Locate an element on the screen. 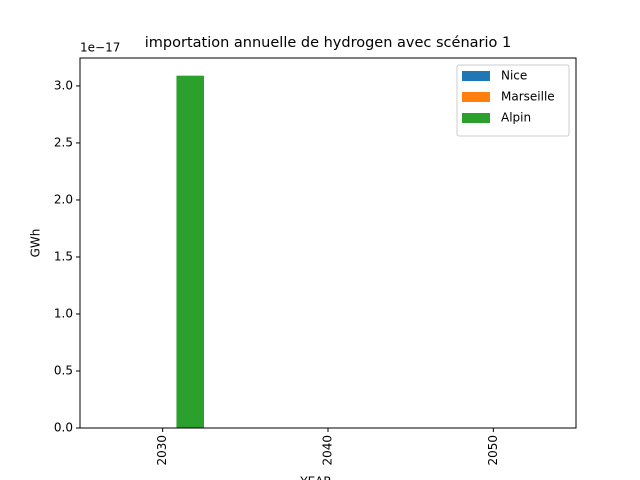  offset-text: 1e−17 is located at coordinates (100, 48).